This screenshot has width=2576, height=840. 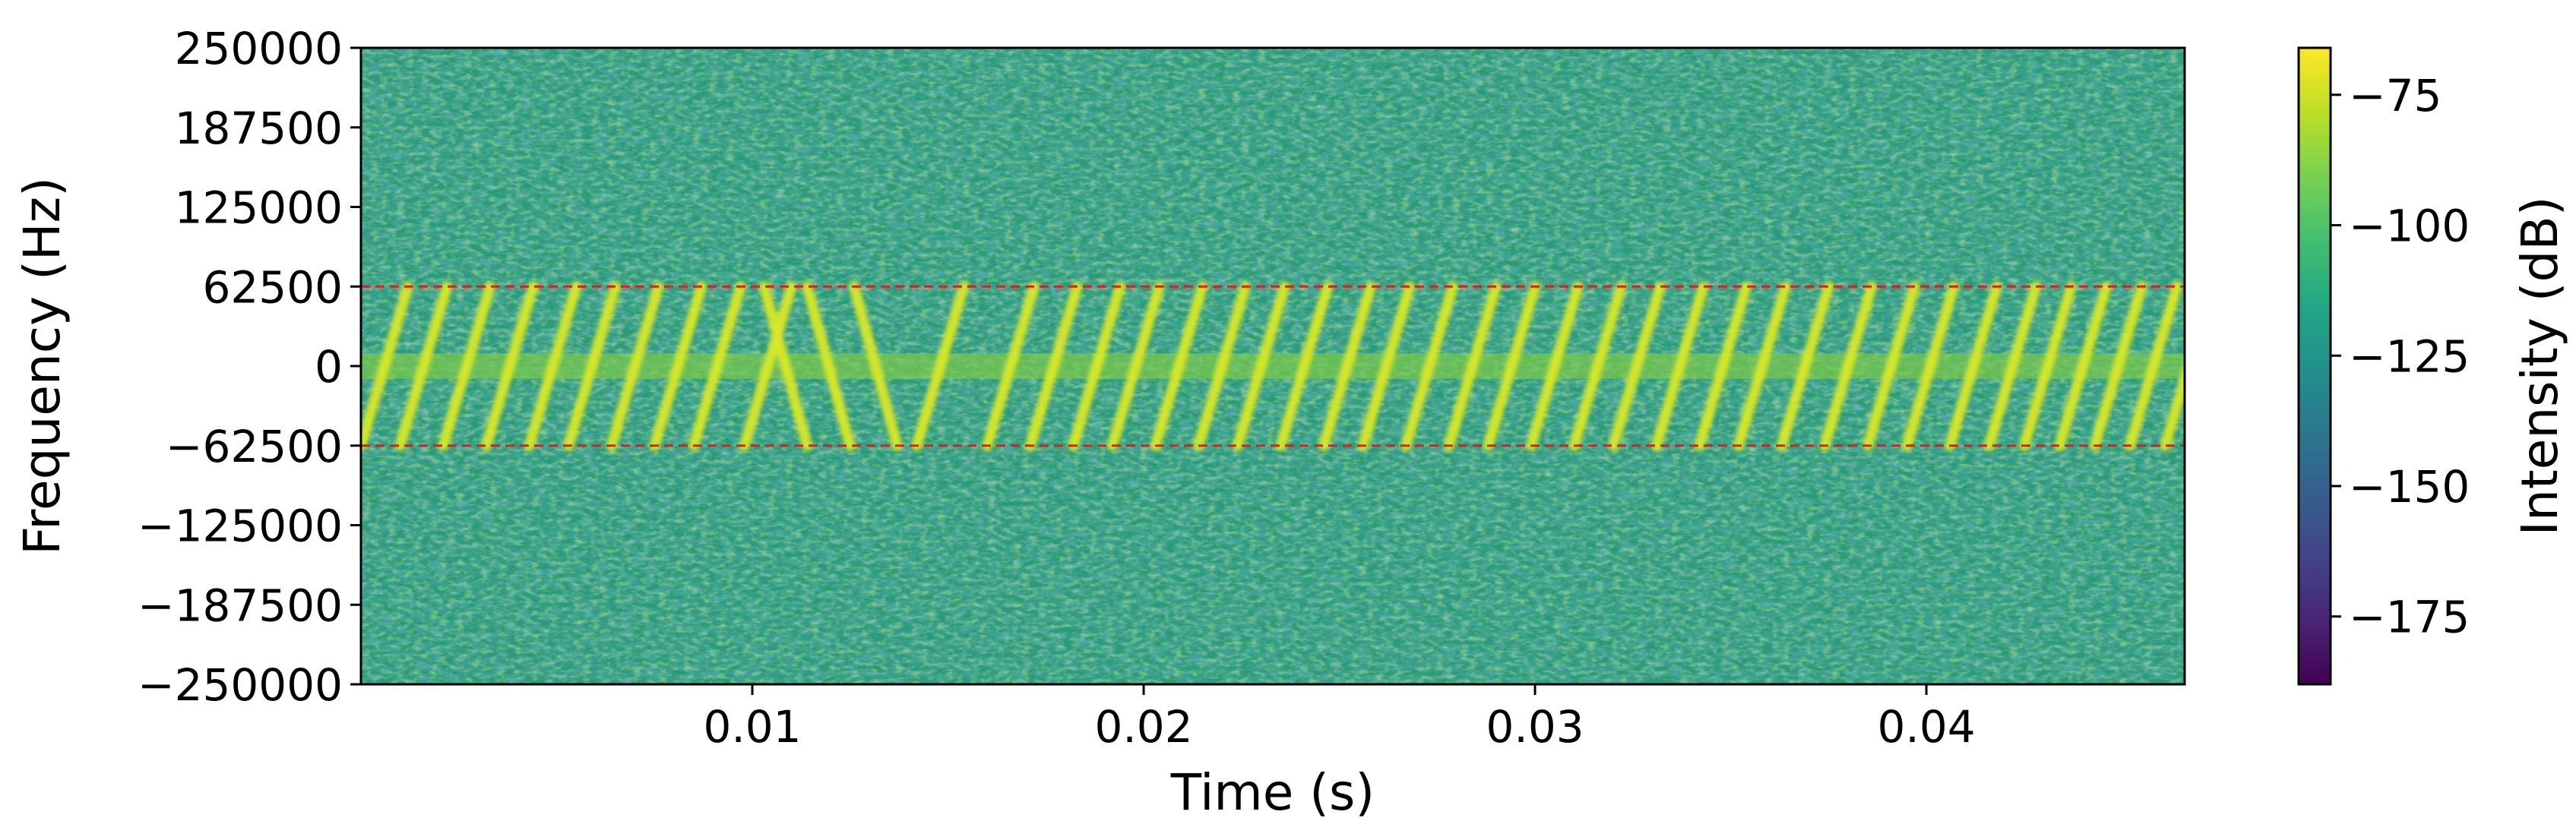 What do you see at coordinates (1927, 727) in the screenshot?
I see `x-tick-label: 0.04` at bounding box center [1927, 727].